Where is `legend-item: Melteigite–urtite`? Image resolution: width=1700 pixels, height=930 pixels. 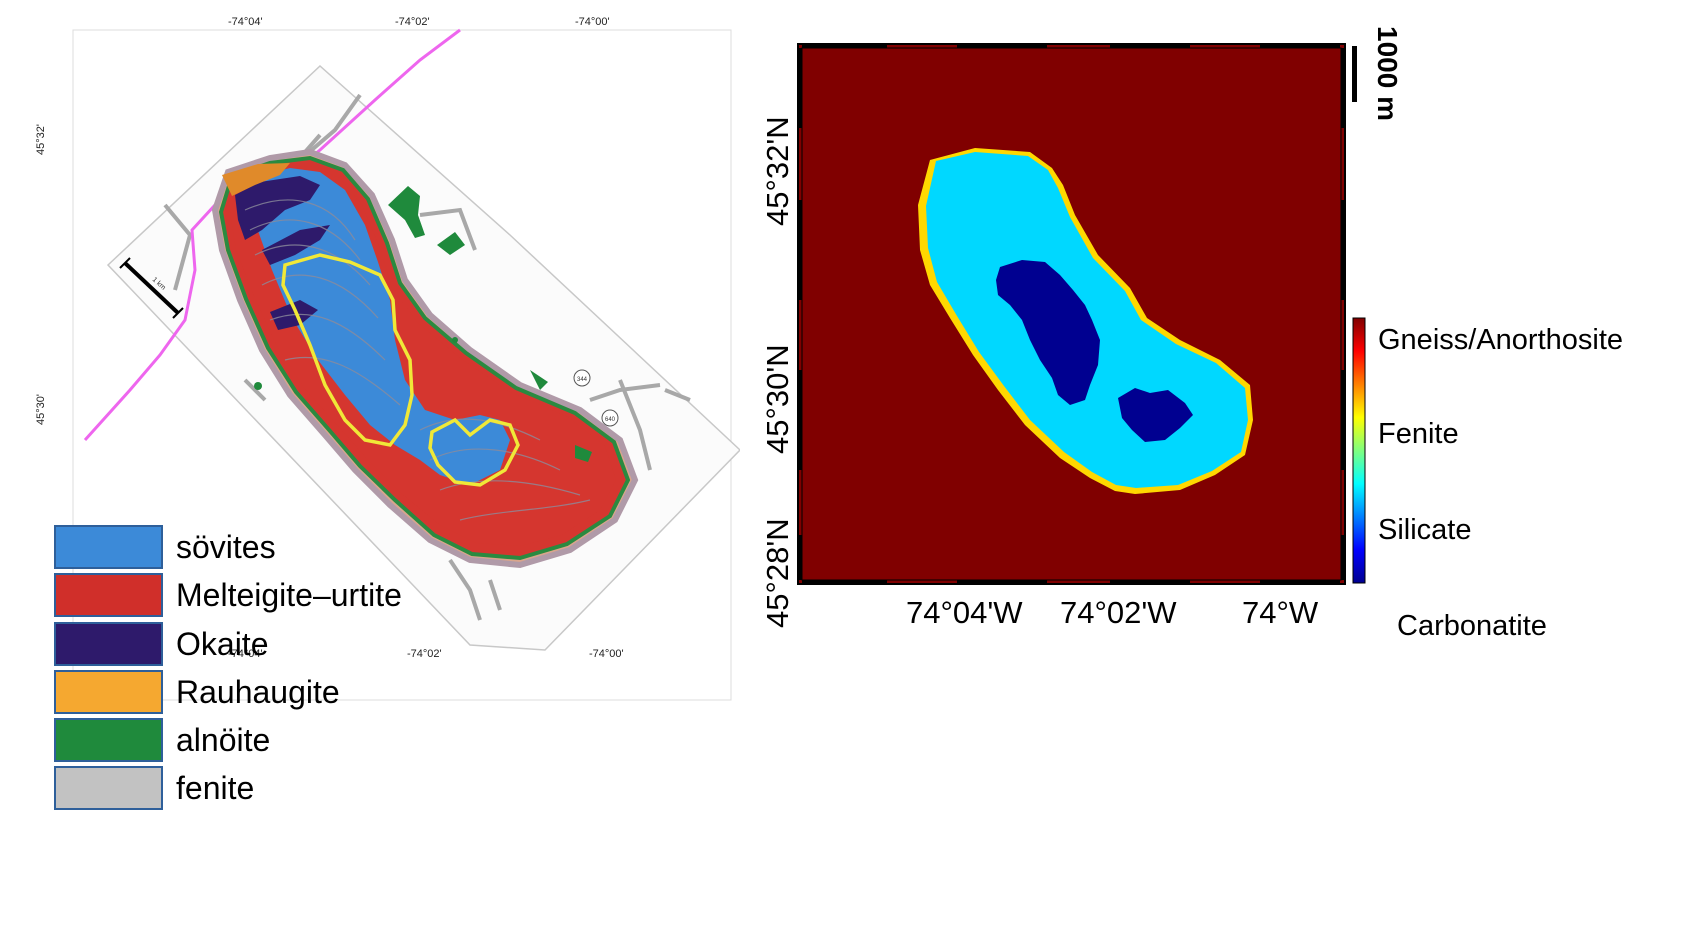
legend-item: Melteigite–urtite is located at coordinates (404, 596).